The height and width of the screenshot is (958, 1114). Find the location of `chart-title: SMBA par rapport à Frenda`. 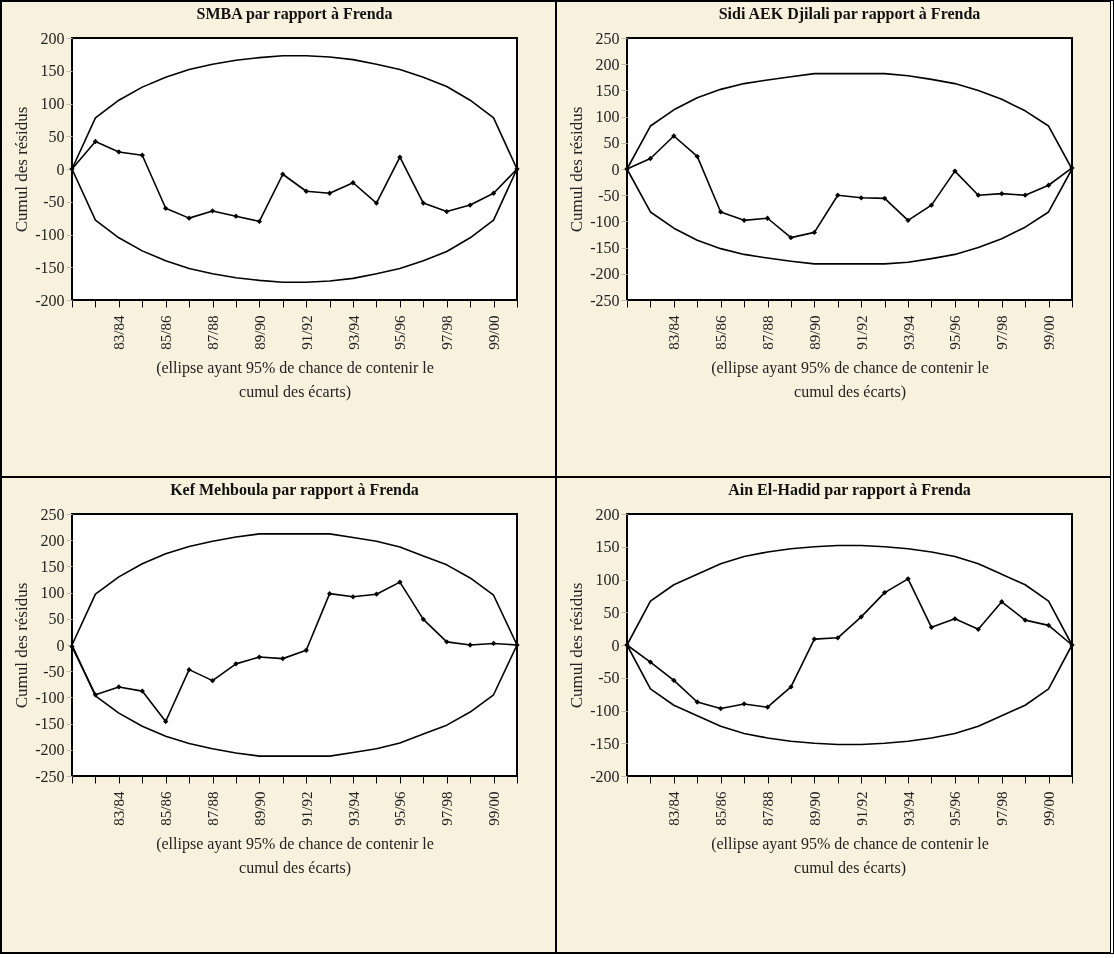

chart-title: SMBA par rapport à Frenda is located at coordinates (294, 14).